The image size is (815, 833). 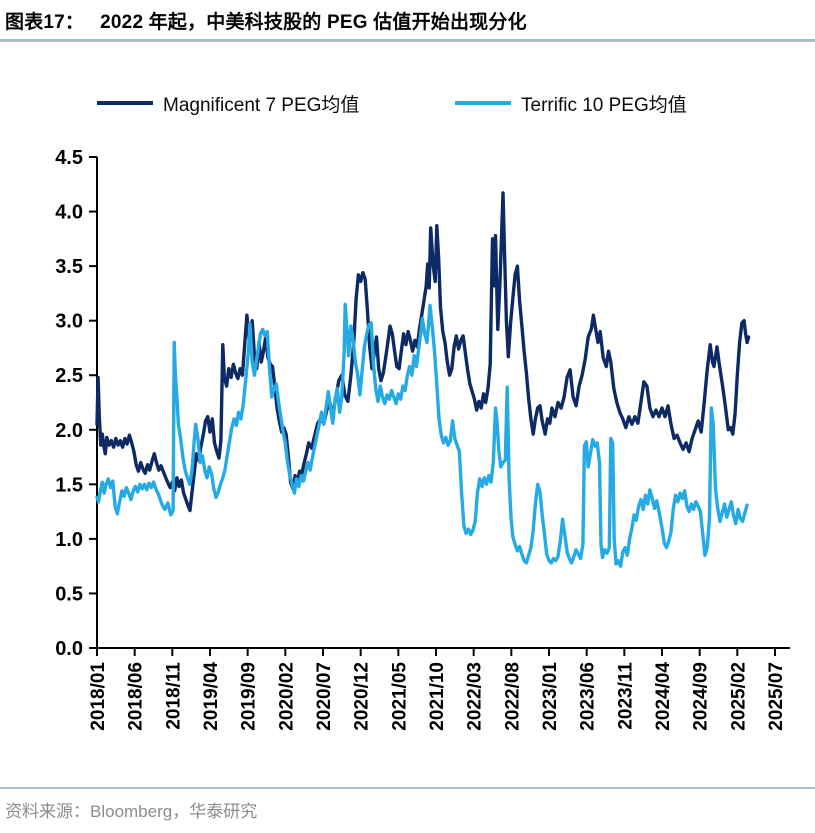 I want to click on legend-item-magnificent7: Magnificent 7 PEG均值, so click(x=228, y=103).